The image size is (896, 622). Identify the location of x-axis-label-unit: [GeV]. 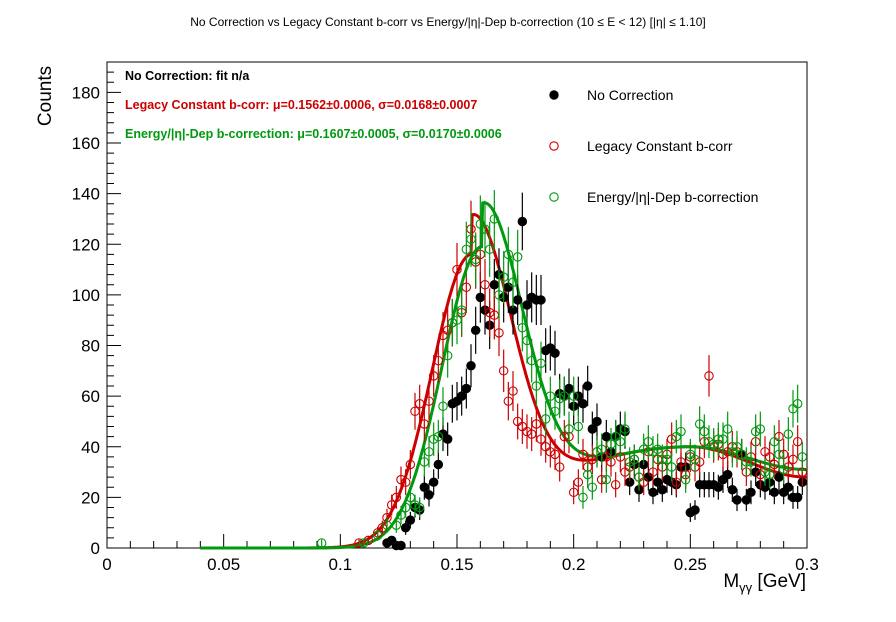
(779, 581).